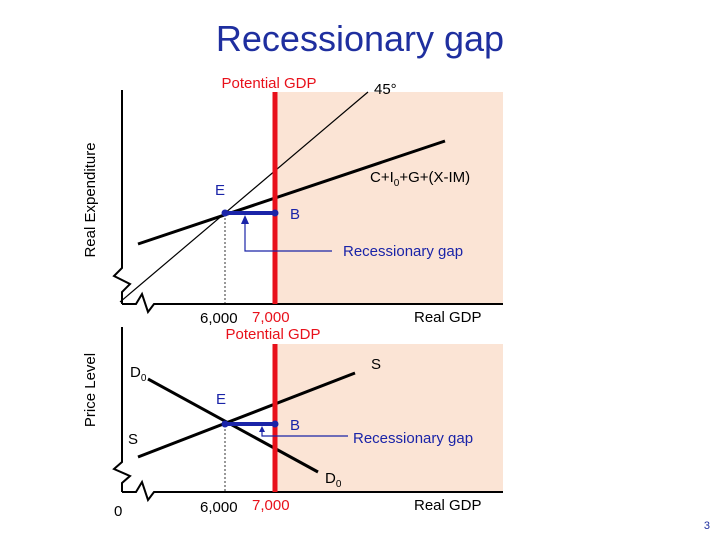 This screenshot has height=540, width=720. I want to click on bottom-potential-gdp-label: Potential GDP, so click(272, 334).